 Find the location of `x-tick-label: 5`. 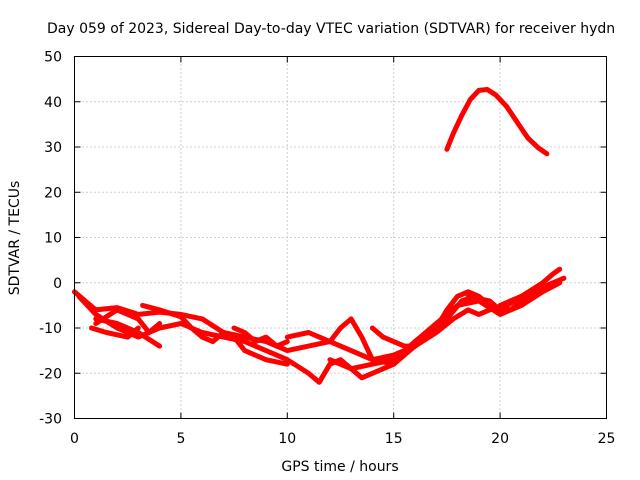

x-tick-label: 5 is located at coordinates (180, 439).